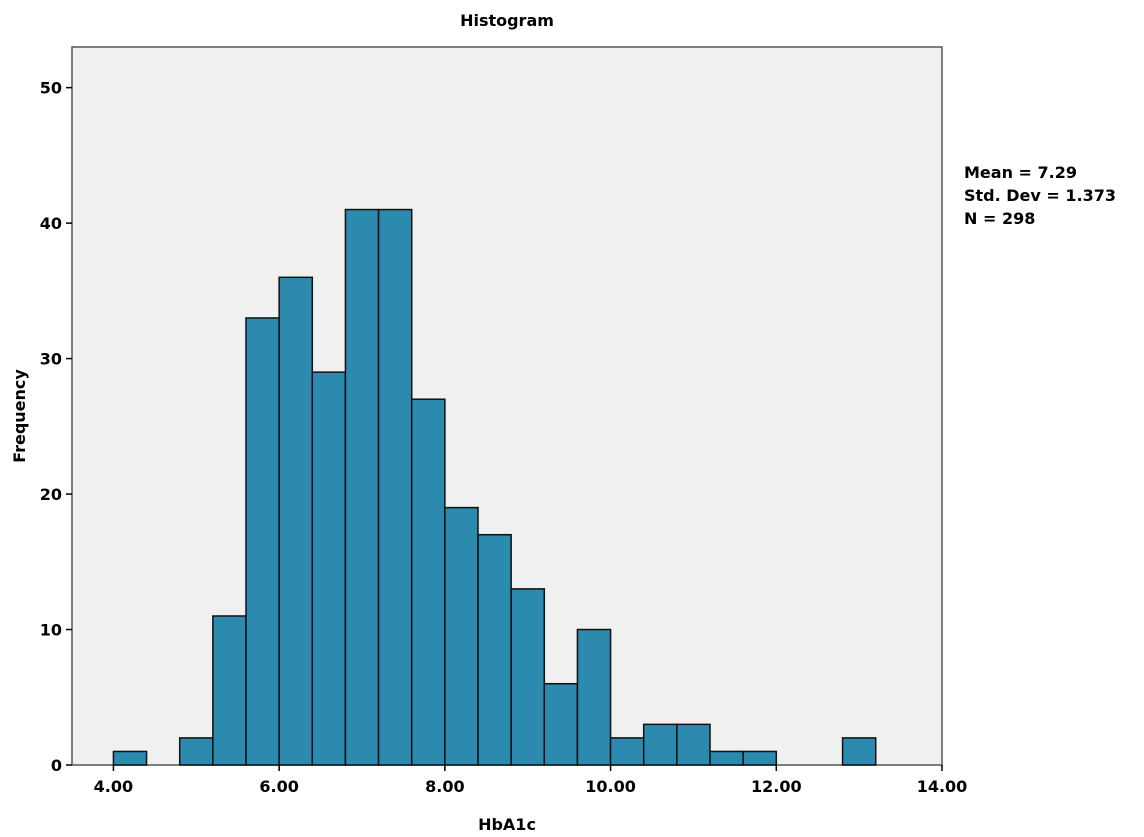  Describe the element at coordinates (51, 88) in the screenshot. I see `y-tick-label: 50` at that location.